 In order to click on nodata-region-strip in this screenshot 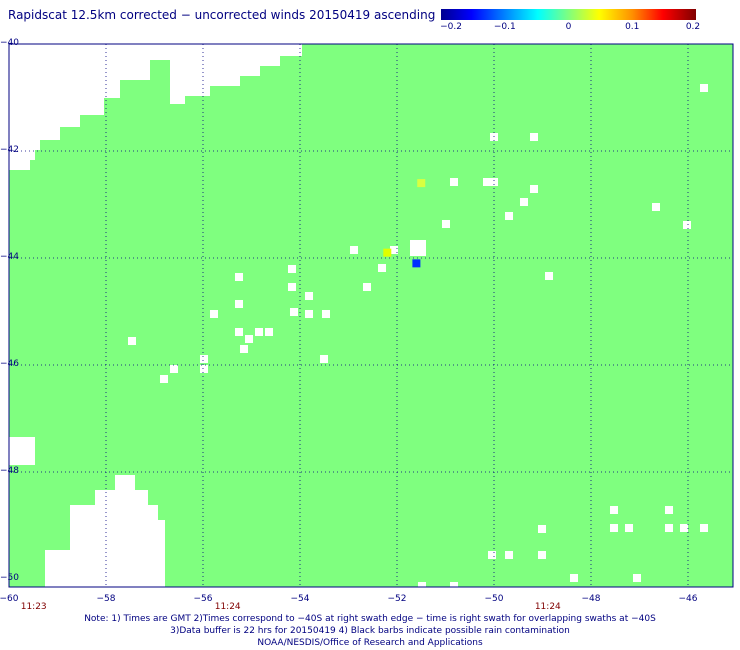, I will do `click(19, 165)`.